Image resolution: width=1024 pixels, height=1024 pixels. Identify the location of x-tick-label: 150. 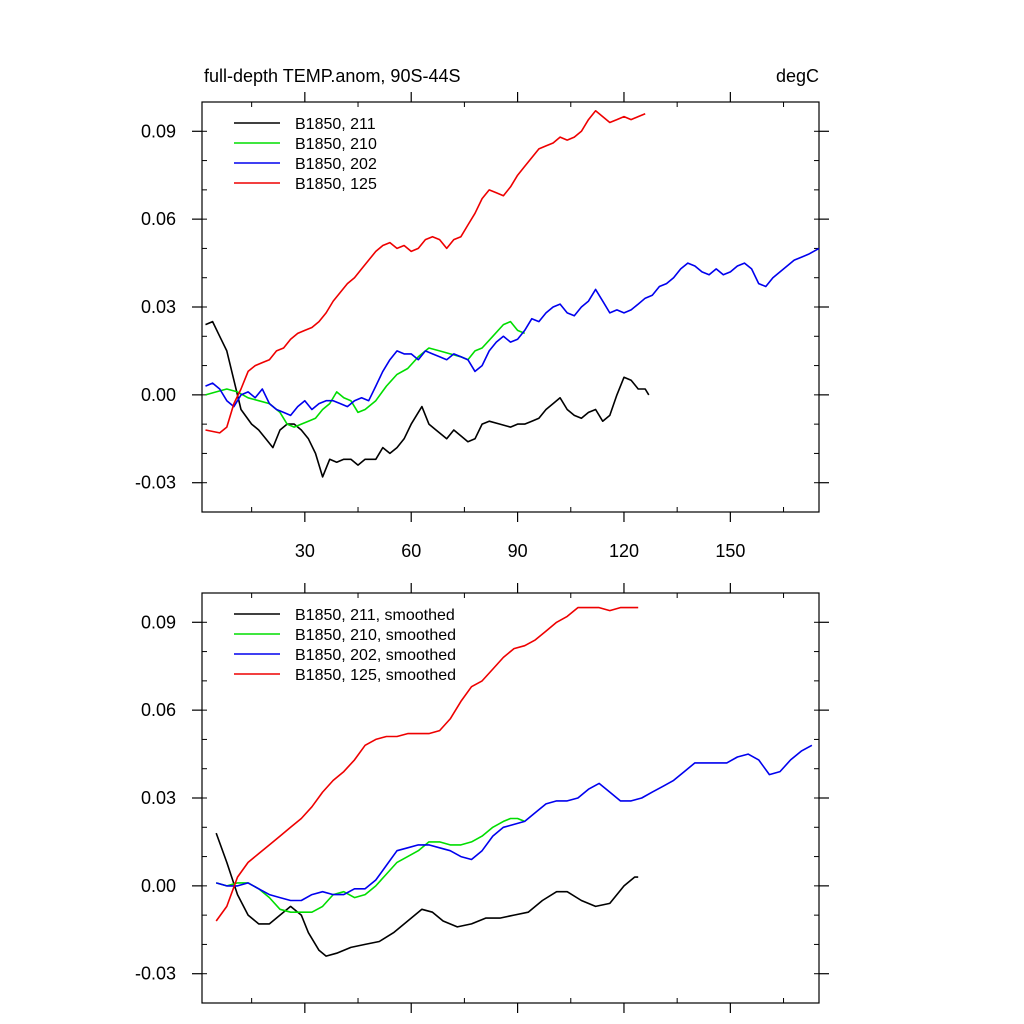
(730, 551).